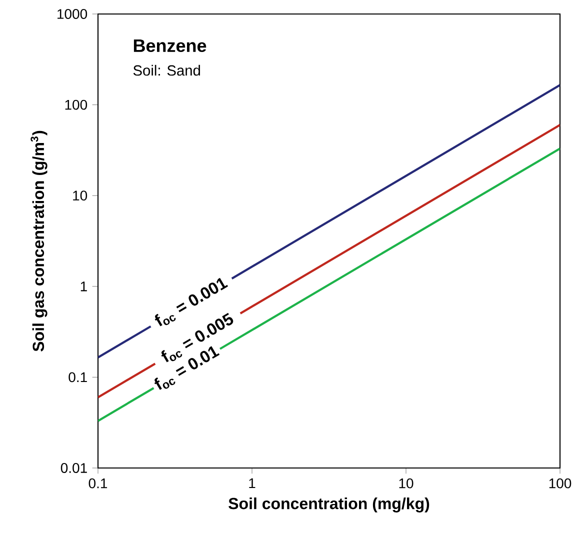  What do you see at coordinates (560, 483) in the screenshot?
I see `x-tick-label: 100` at bounding box center [560, 483].